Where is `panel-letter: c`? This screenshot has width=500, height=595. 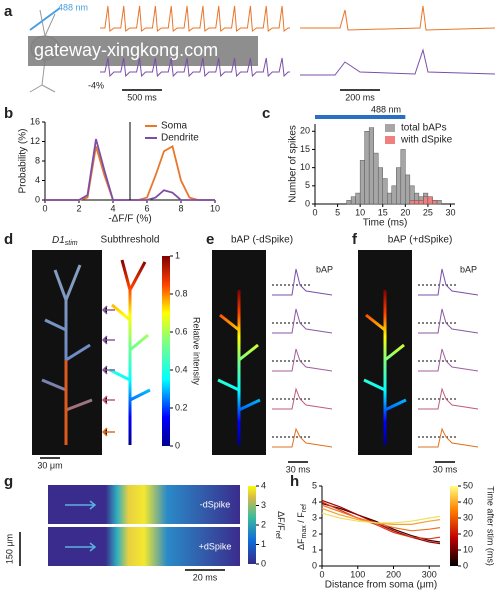
panel-letter: c is located at coordinates (266, 113).